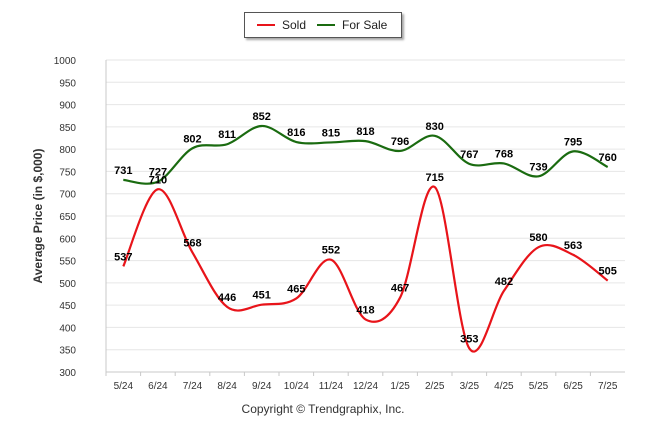 The height and width of the screenshot is (434, 646). What do you see at coordinates (65, 61) in the screenshot?
I see `y-tick-label: 1000` at bounding box center [65, 61].